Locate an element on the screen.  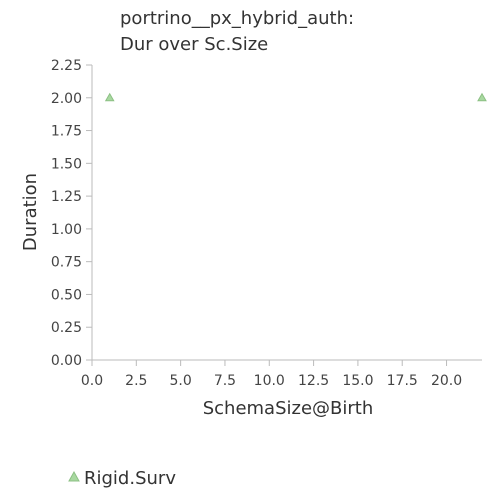
legend: Rigid.Surv is located at coordinates (122, 478).